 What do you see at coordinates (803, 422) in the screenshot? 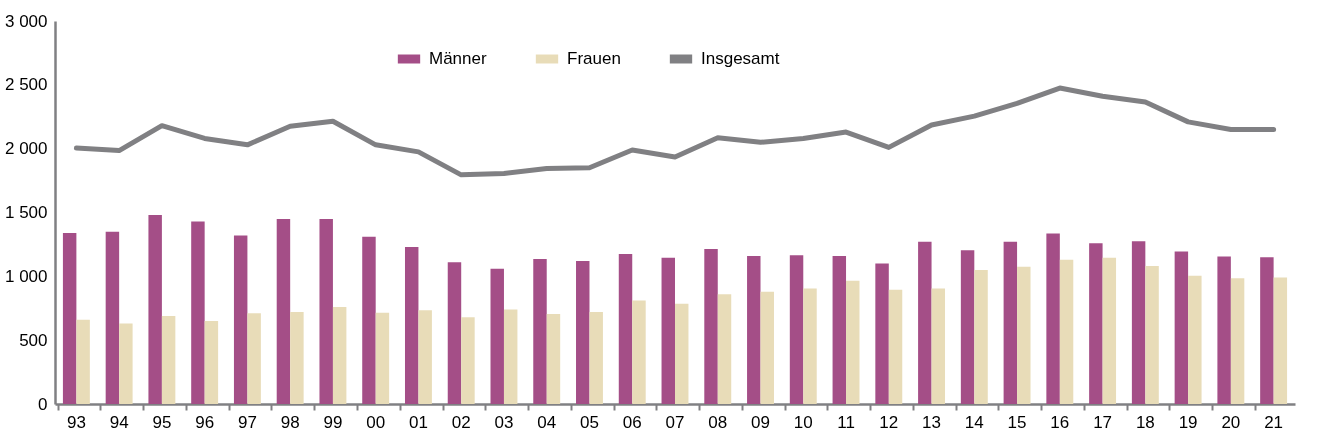
I see `x-tick-label: 10` at bounding box center [803, 422].